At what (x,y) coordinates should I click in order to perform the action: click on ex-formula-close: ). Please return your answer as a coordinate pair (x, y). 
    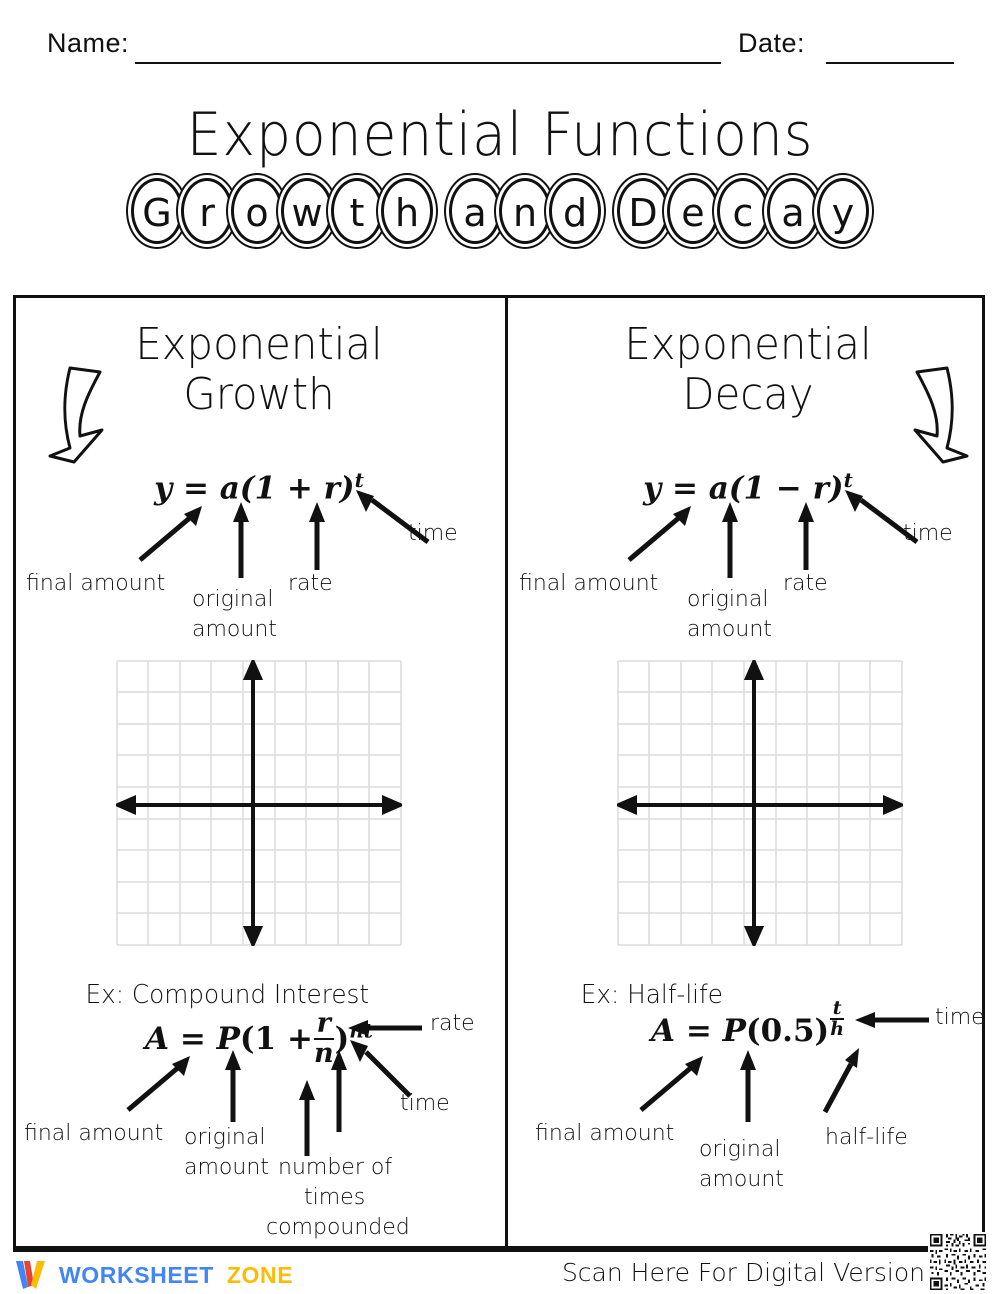
    Looking at the image, I should click on (342, 1039).